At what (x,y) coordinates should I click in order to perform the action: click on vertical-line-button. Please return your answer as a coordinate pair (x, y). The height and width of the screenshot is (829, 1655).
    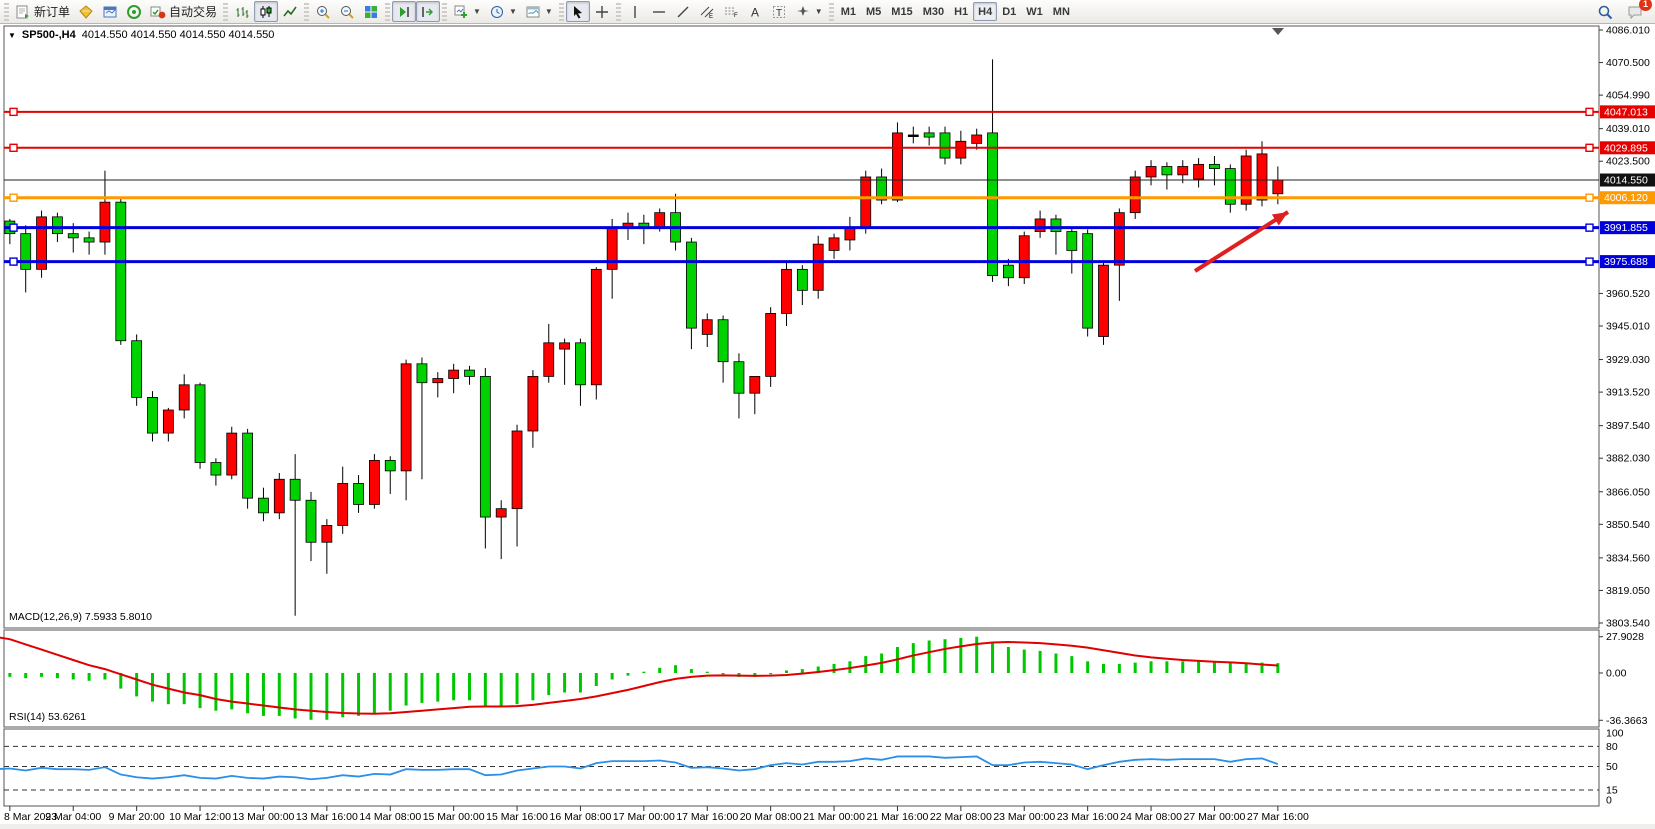
    Looking at the image, I should click on (635, 11).